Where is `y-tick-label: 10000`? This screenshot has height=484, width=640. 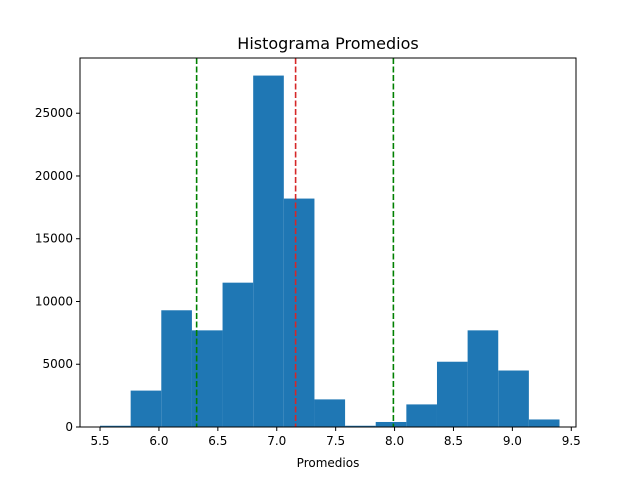
y-tick-label: 10000 is located at coordinates (54, 301).